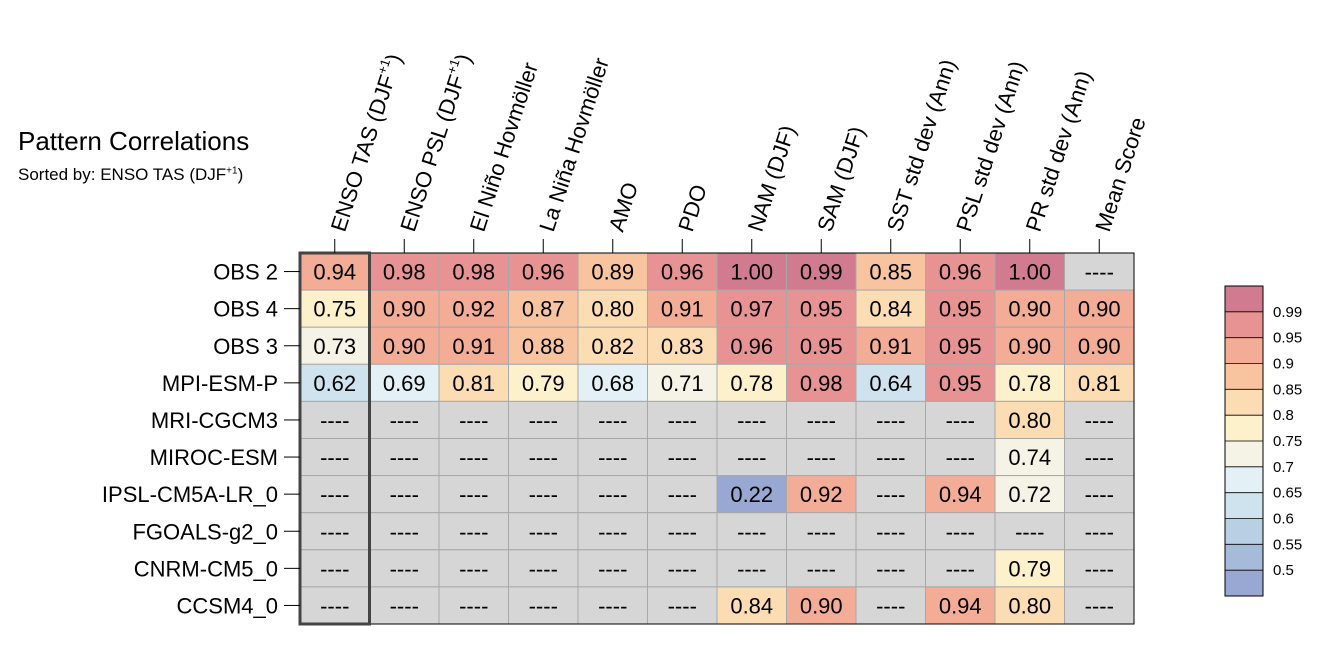 The width and height of the screenshot is (1330, 651). I want to click on cell-label: 0.69, so click(404, 383).